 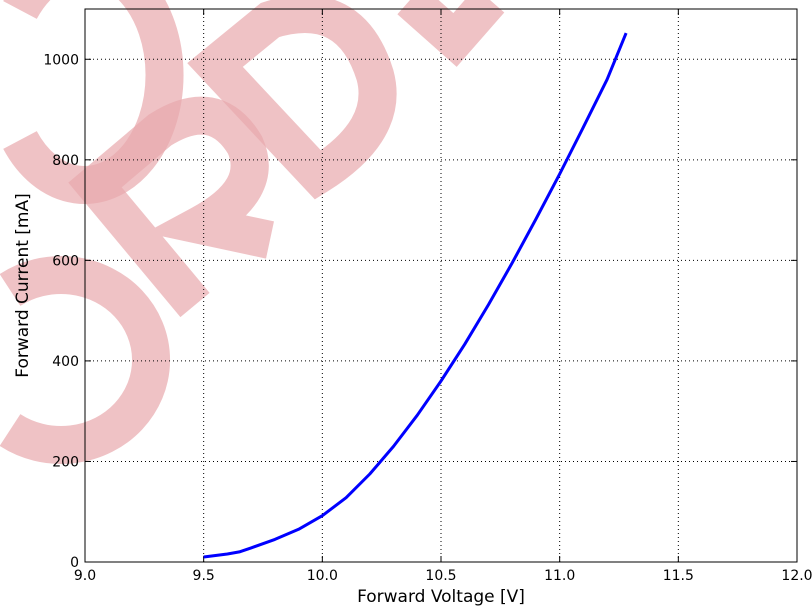 What do you see at coordinates (65, 161) in the screenshot?
I see `y-tick-label: 800` at bounding box center [65, 161].